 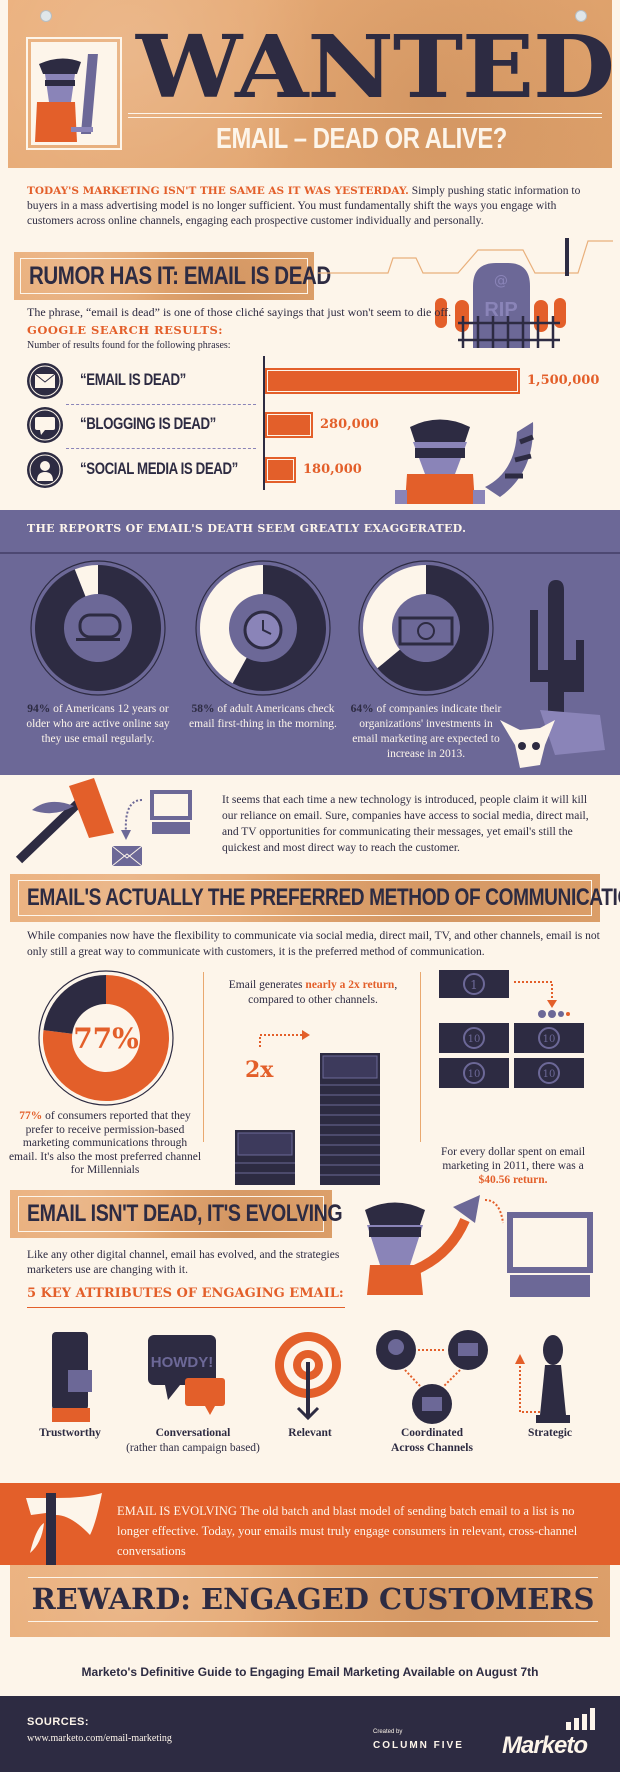 I want to click on evolving-banner: EMAIL ISN'T DEAD, IT'S EVOLVING, so click(x=176, y=1214).